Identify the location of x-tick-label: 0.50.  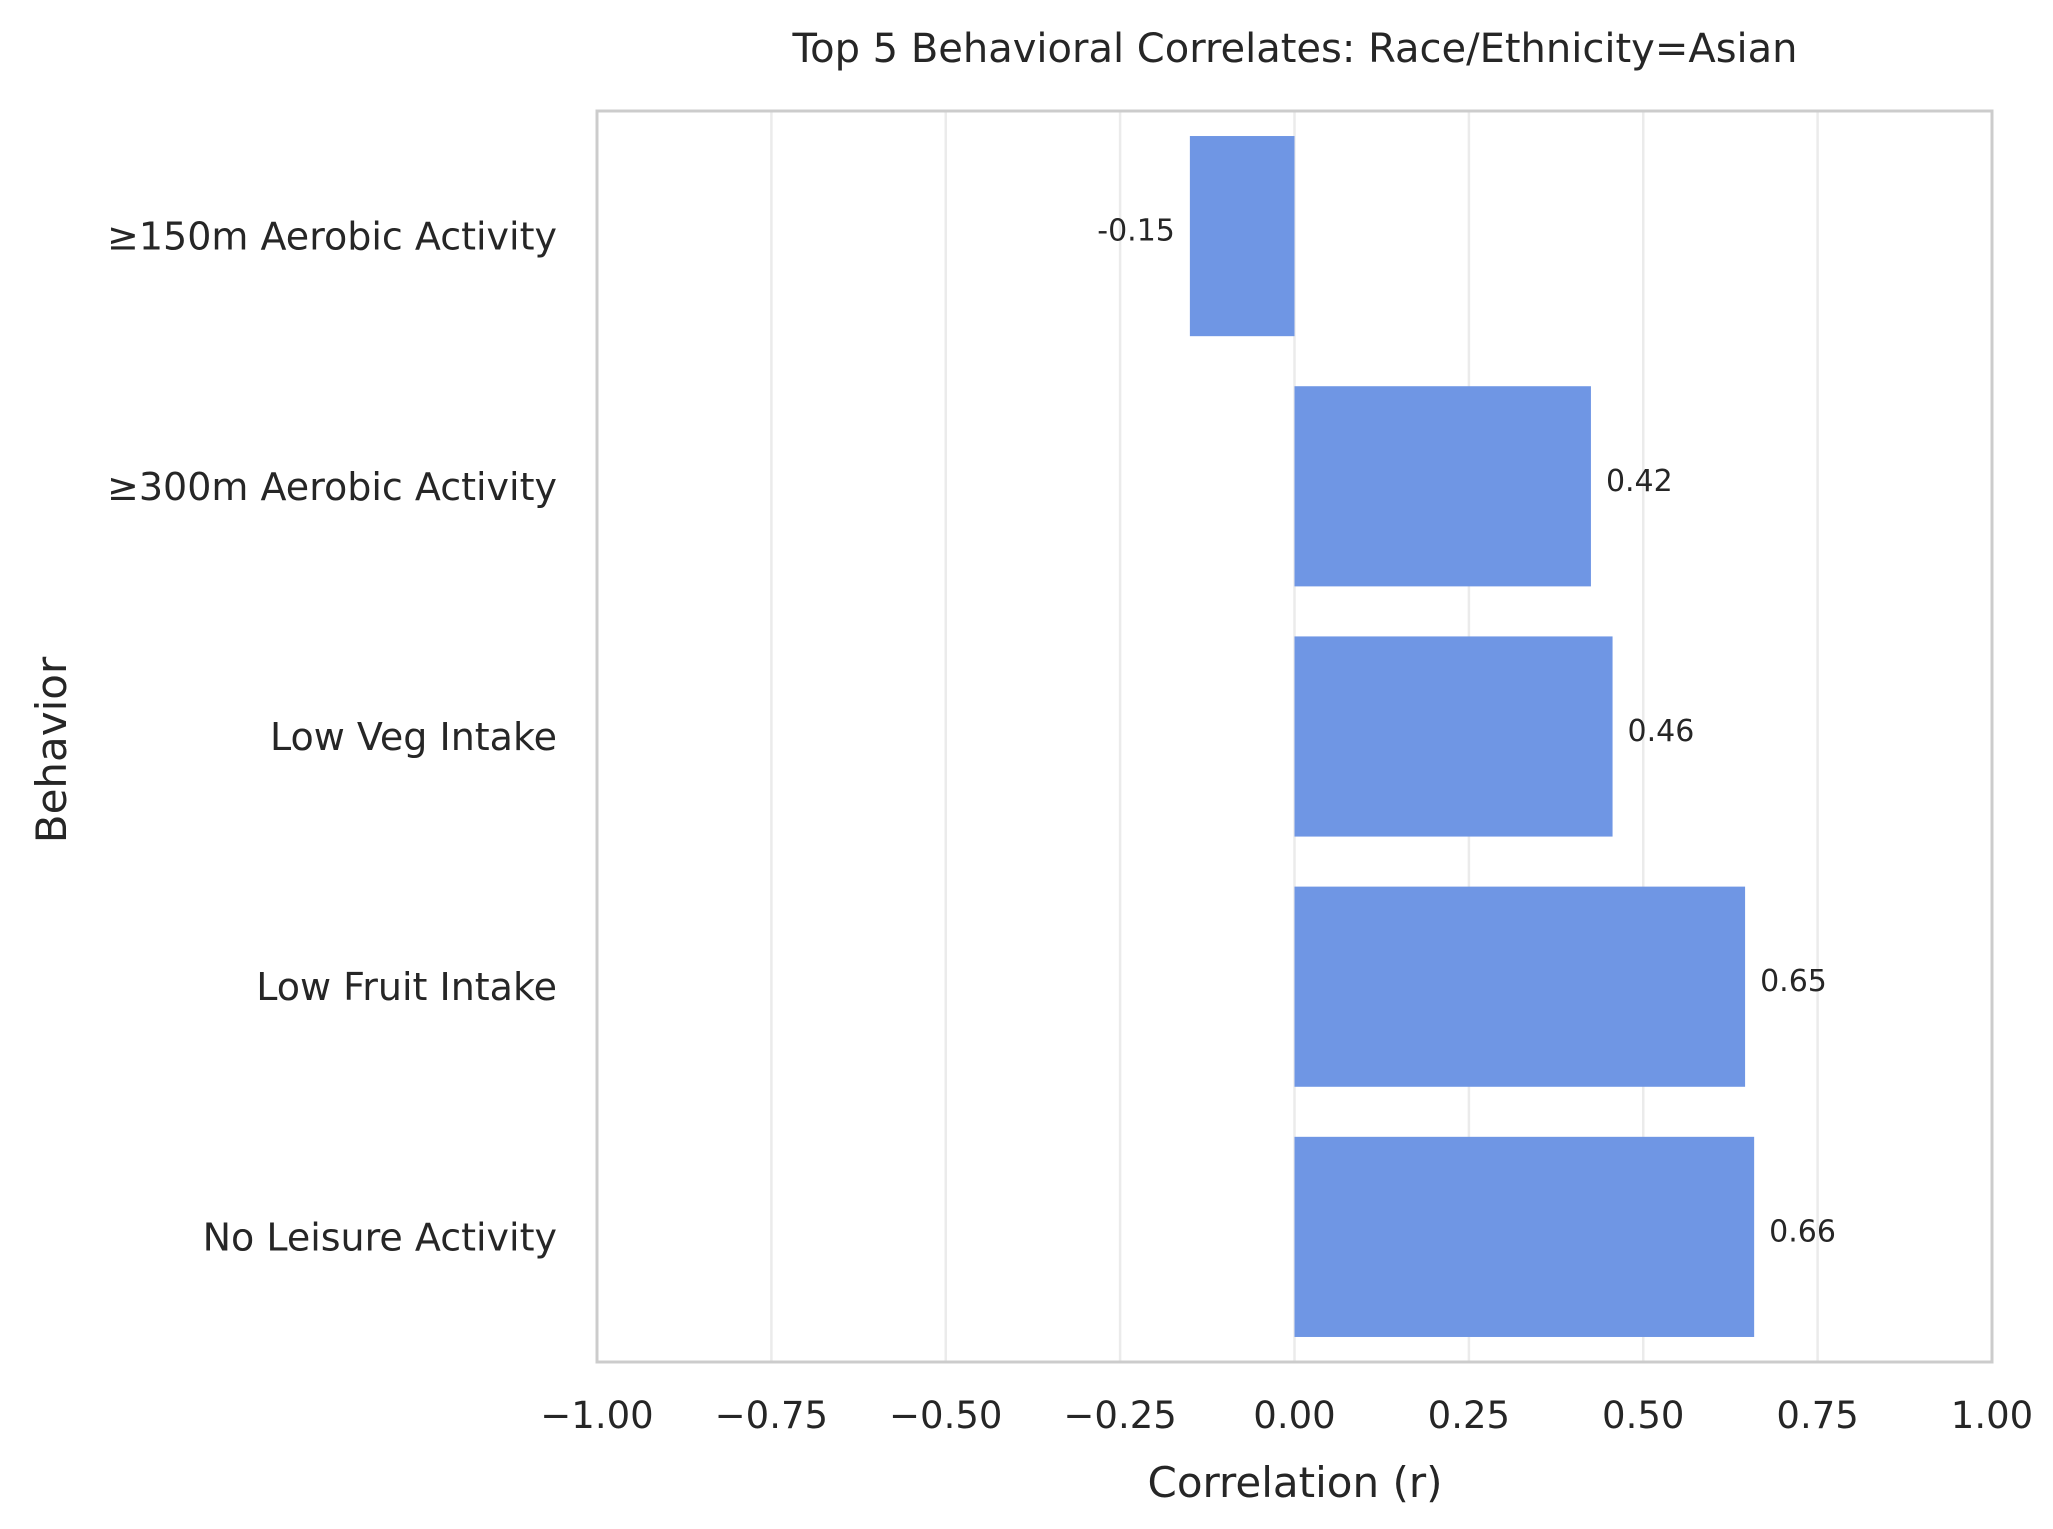
(1643, 1415).